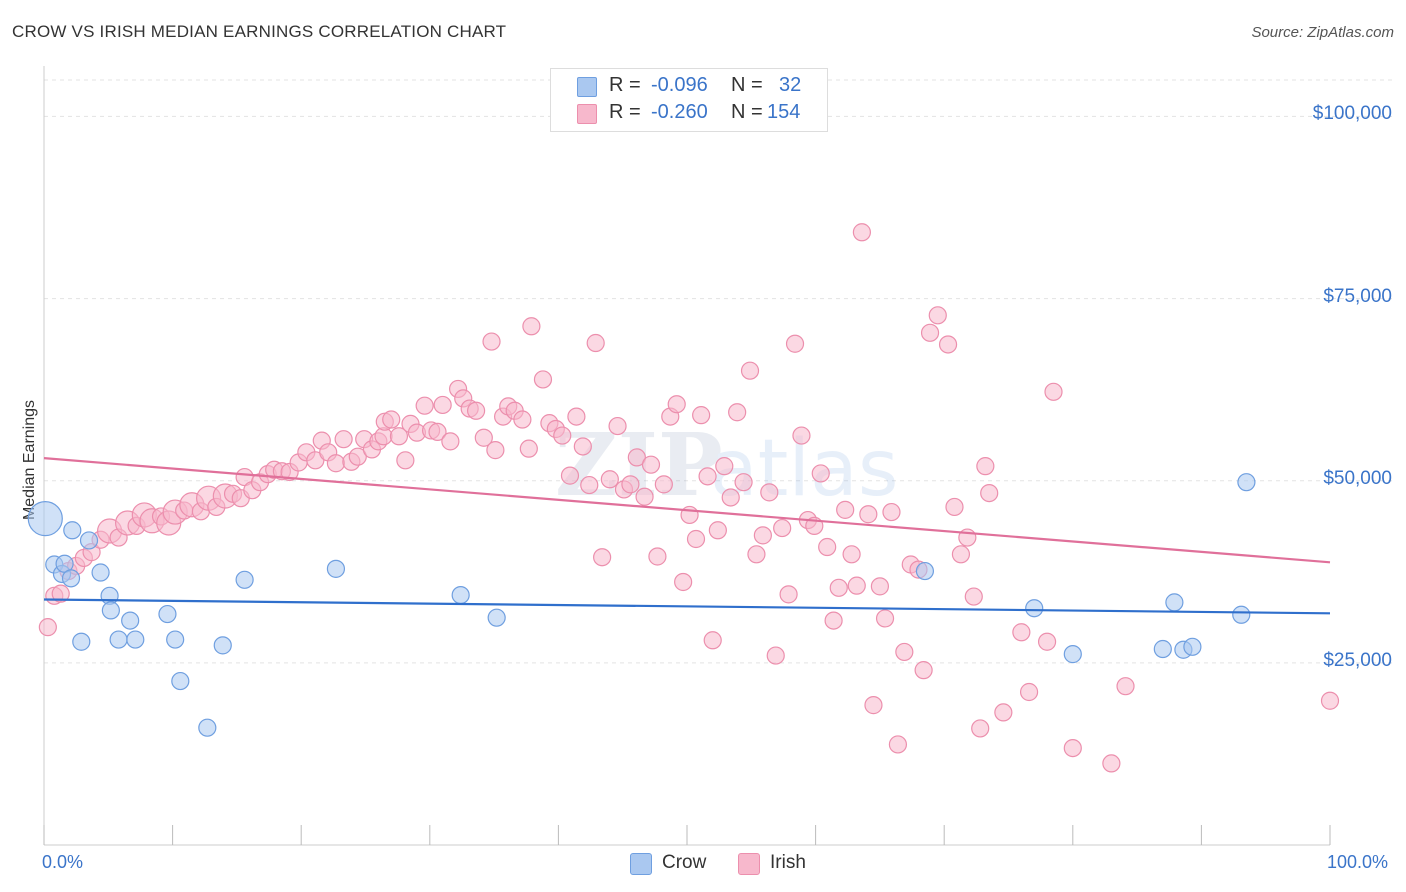 The image size is (1406, 892). I want to click on x-tick-label-max: 100.0%, so click(1358, 862).